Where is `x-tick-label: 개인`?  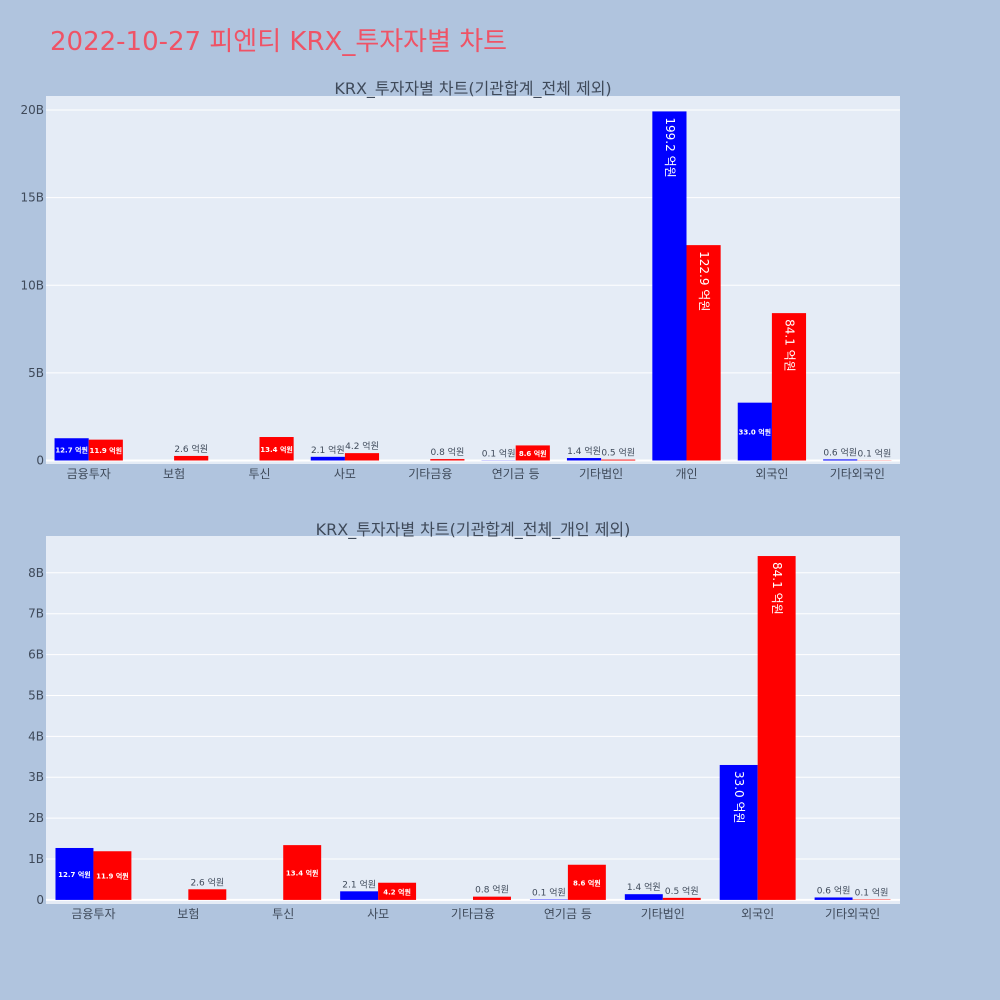
x-tick-label: 개인 is located at coordinates (686, 474).